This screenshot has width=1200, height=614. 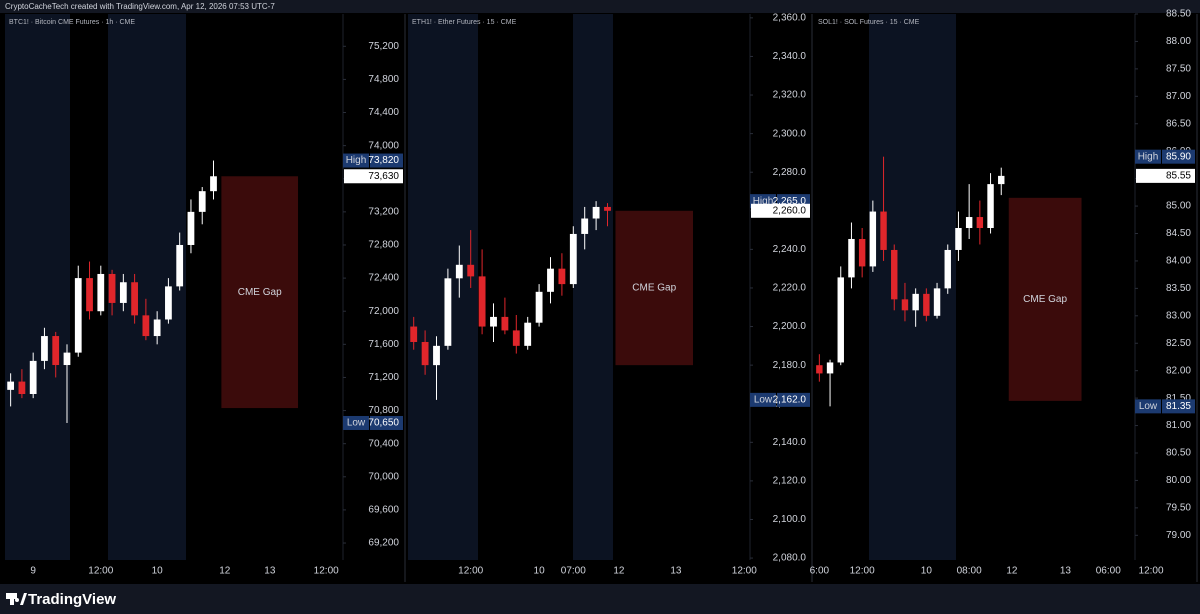 I want to click on price-tag-value: 2,260.0, so click(x=790, y=210).